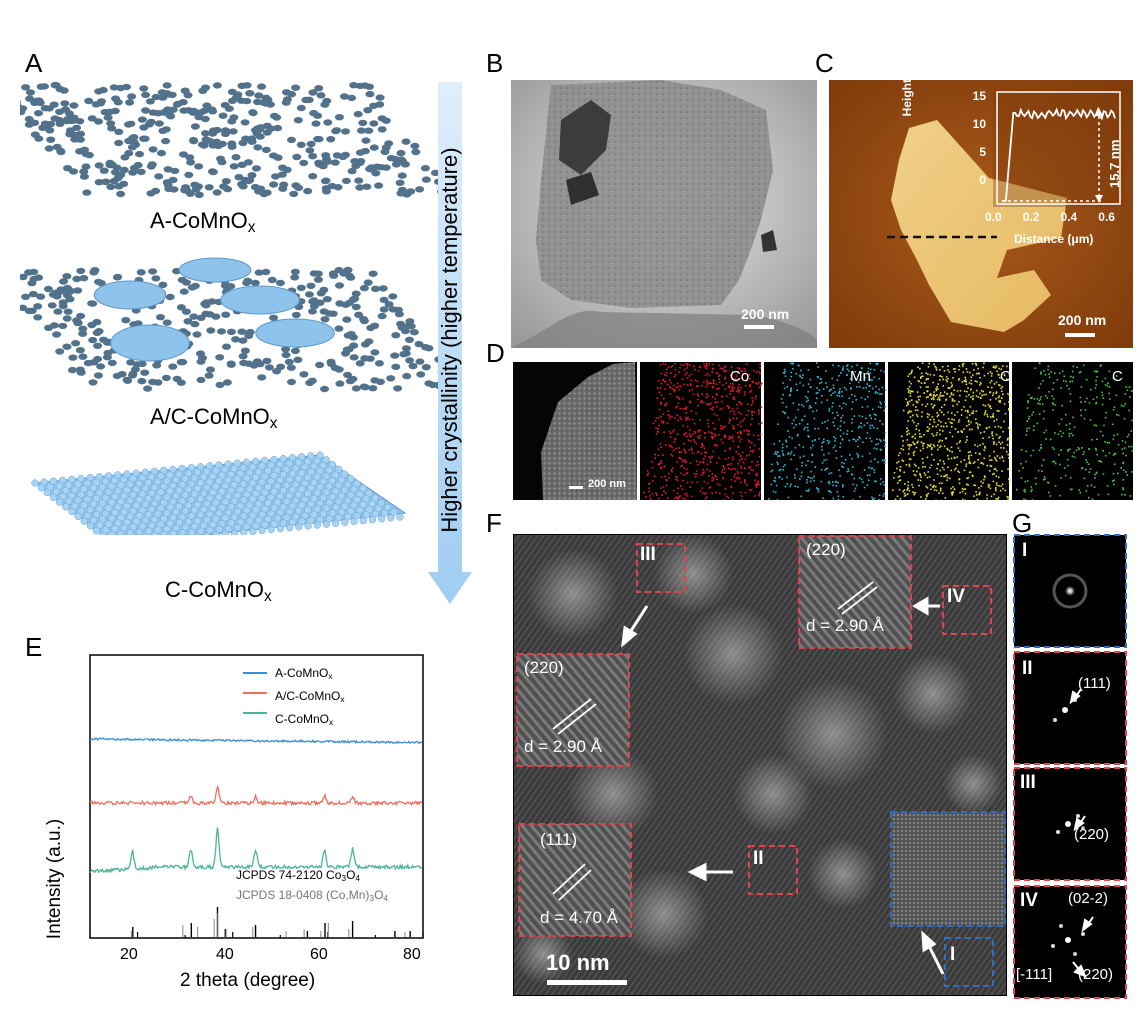  What do you see at coordinates (1096, 974) in the screenshot?
I see `fft-iv-plane-3: (220)` at bounding box center [1096, 974].